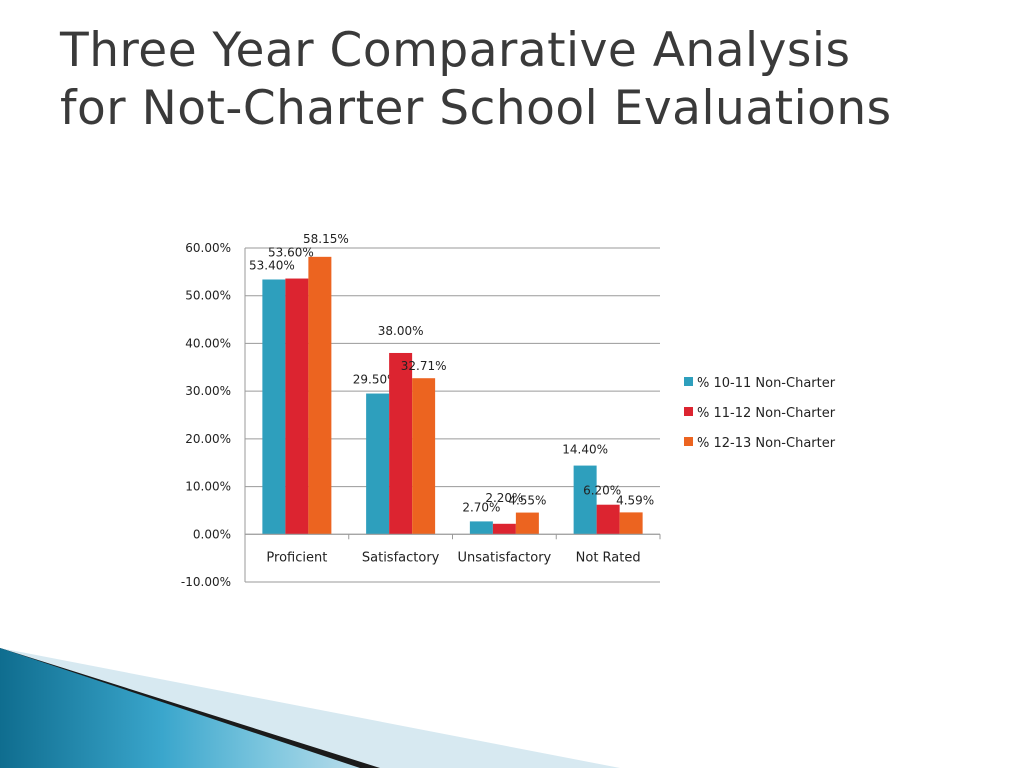  What do you see at coordinates (212, 534) in the screenshot?
I see `y-tick-label: 0.00%` at bounding box center [212, 534].